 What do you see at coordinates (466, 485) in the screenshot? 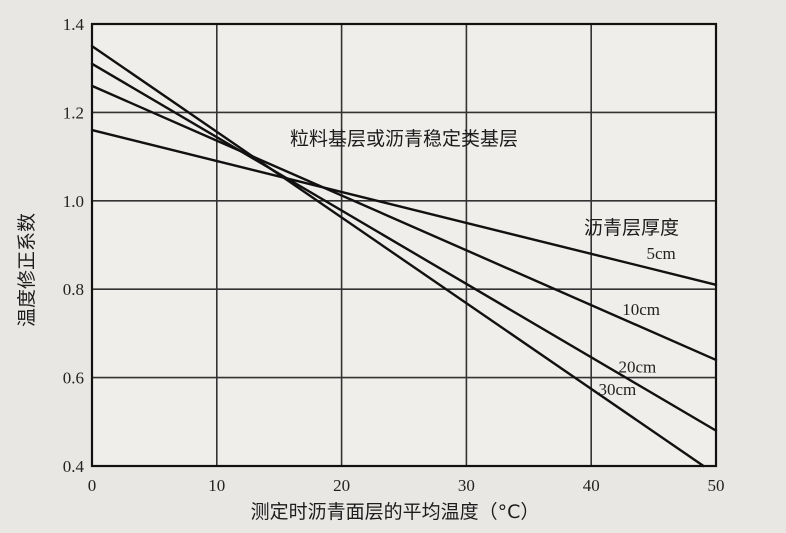
I see `x-tick-label: 30` at bounding box center [466, 485].